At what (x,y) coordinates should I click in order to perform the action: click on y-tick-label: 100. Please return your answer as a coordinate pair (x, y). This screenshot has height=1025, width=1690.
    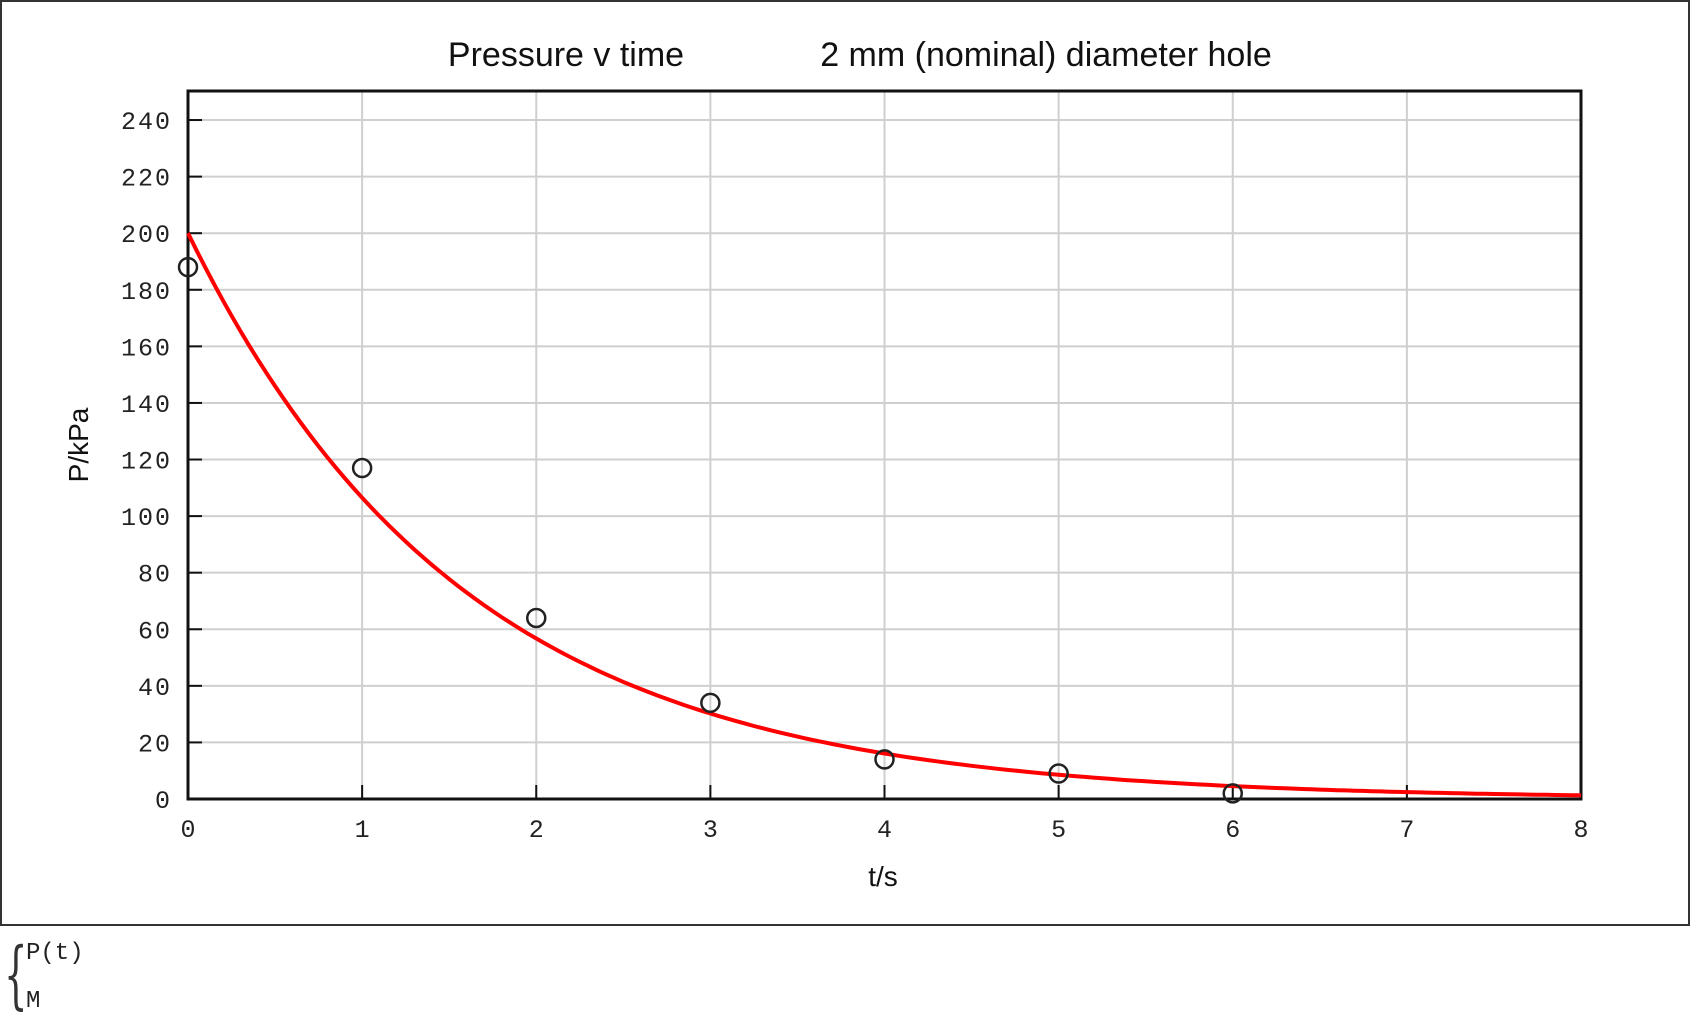
    Looking at the image, I should click on (146, 518).